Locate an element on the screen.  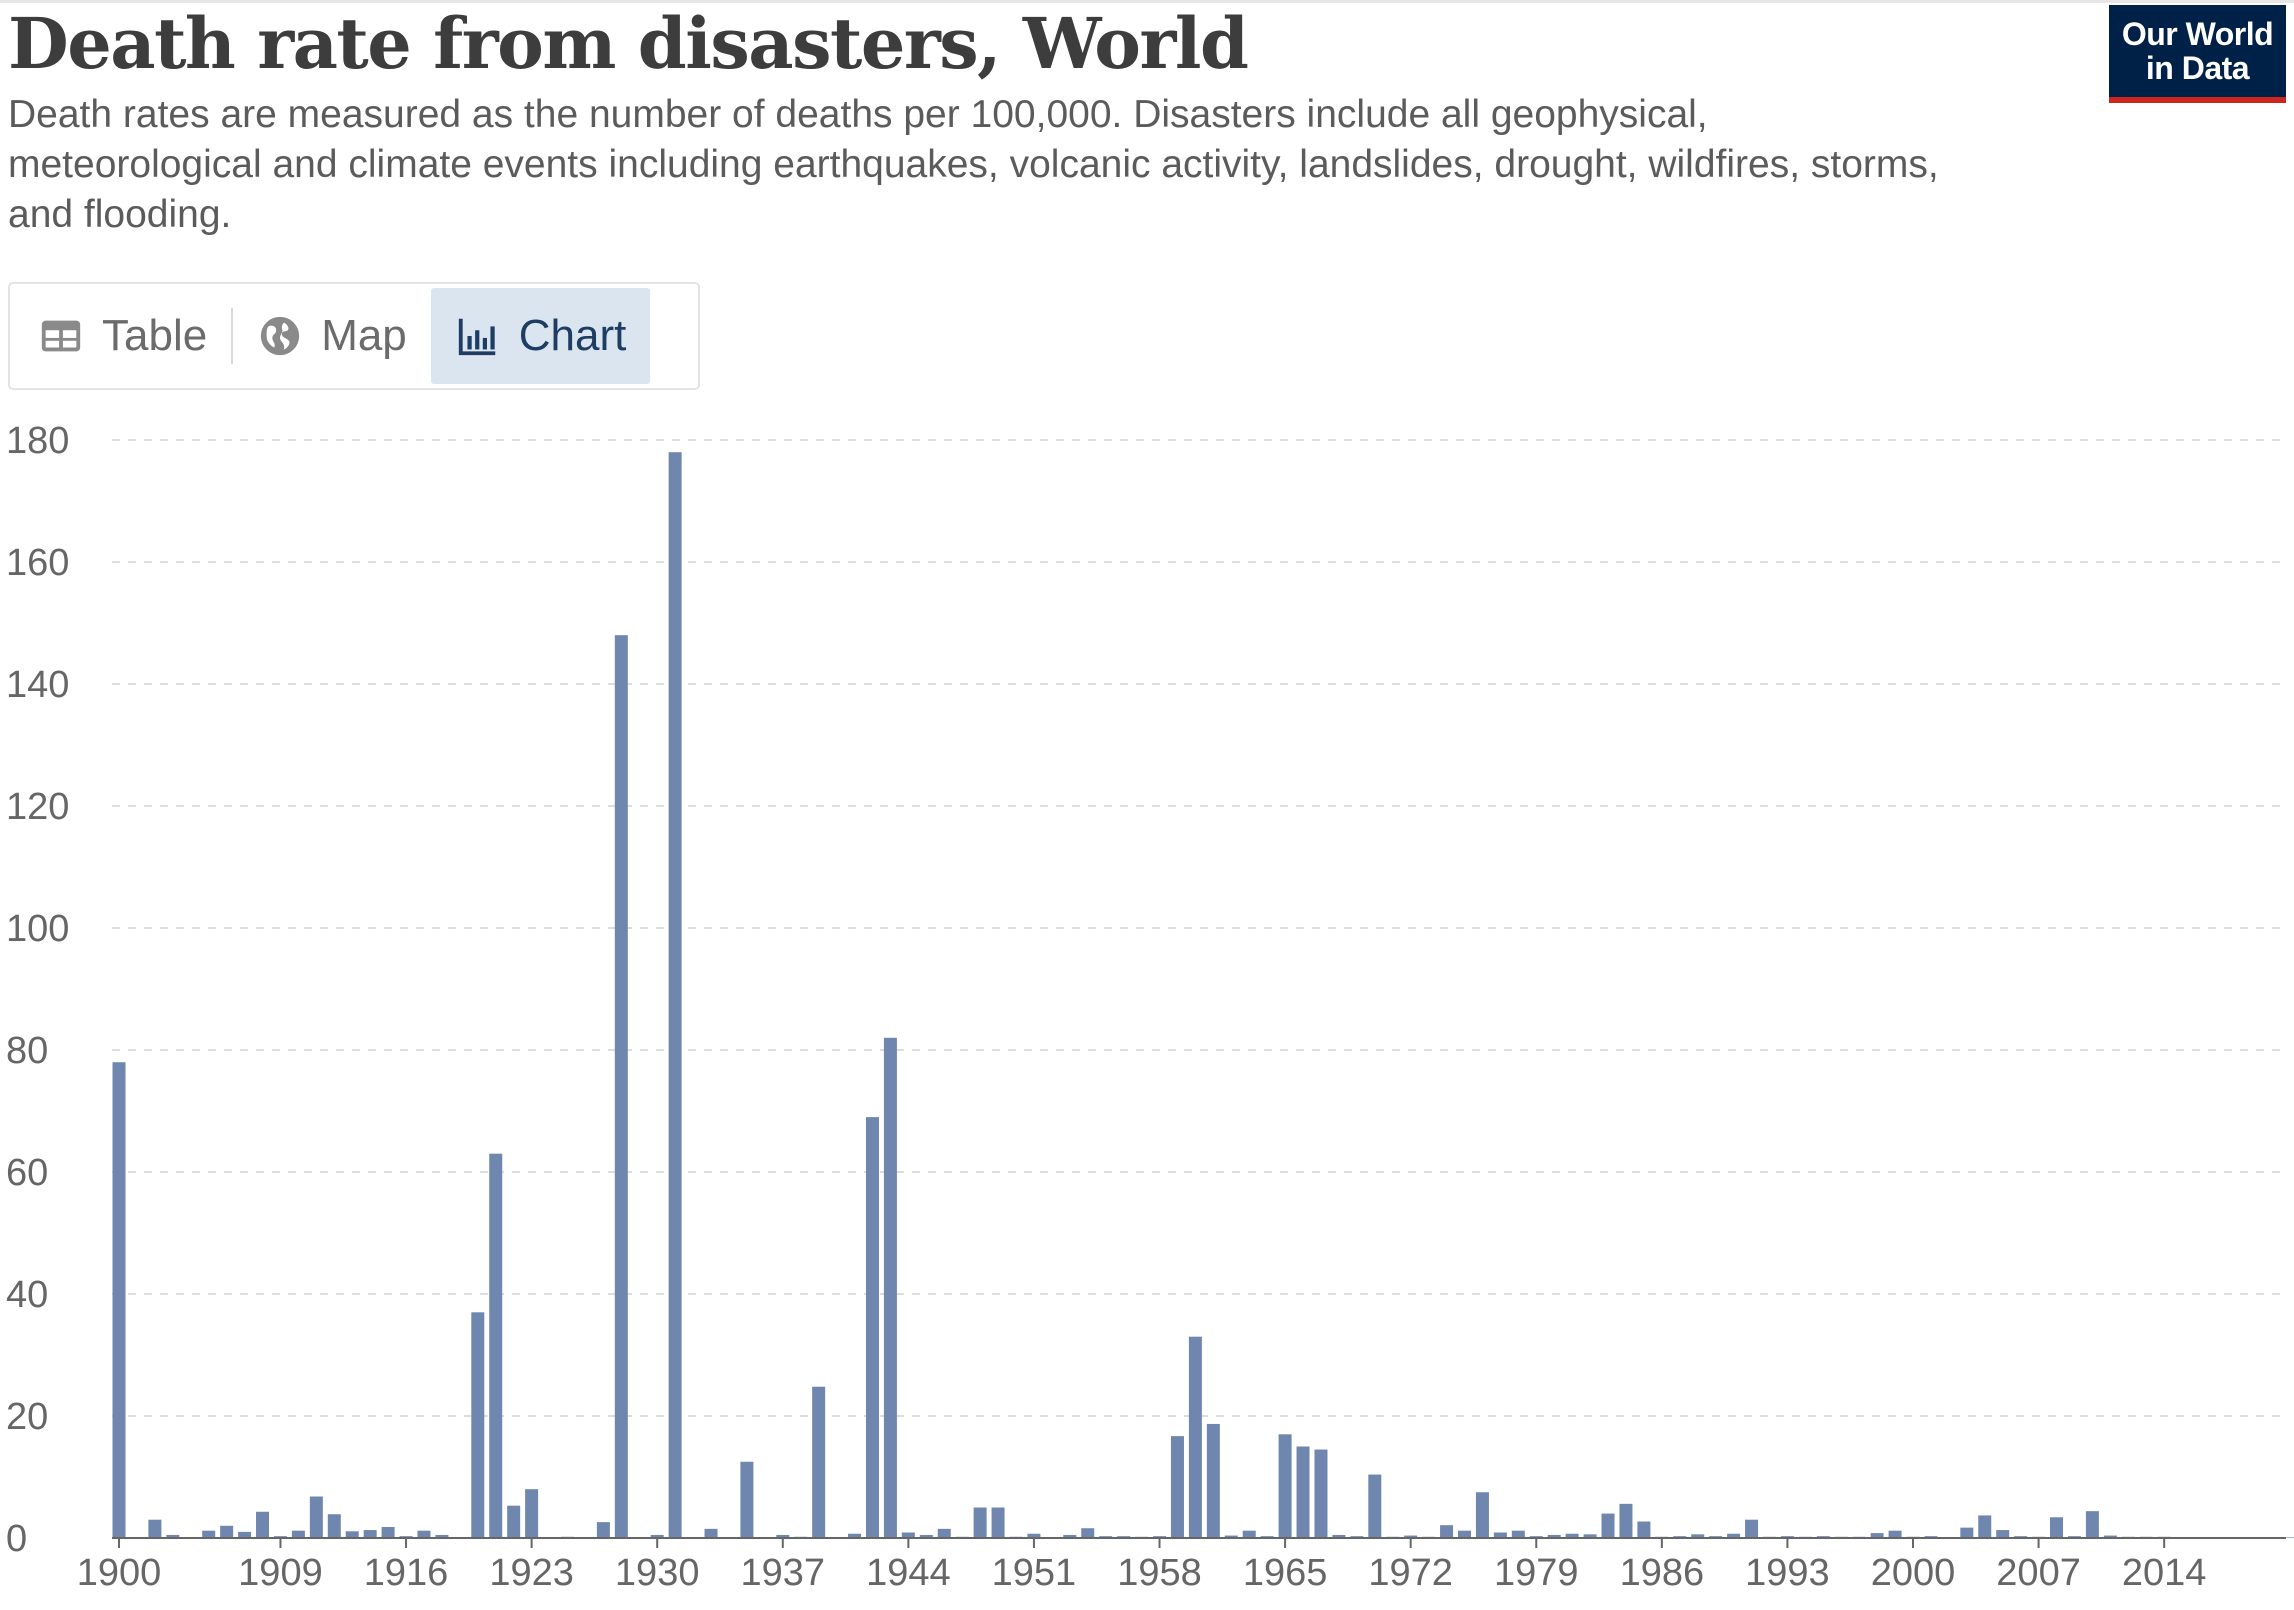
x-tick-label: 1930 is located at coordinates (657, 1573).